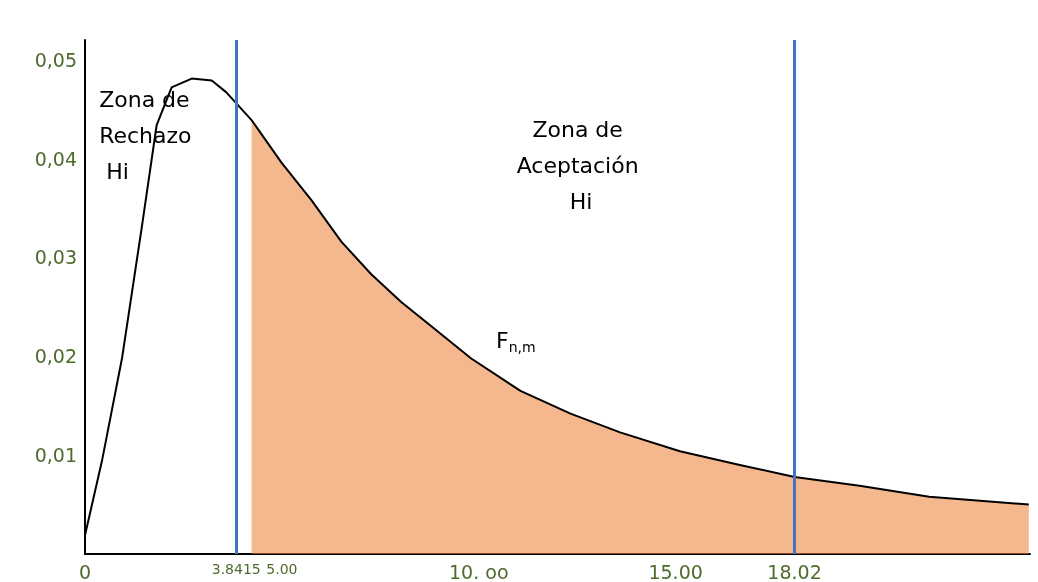  What do you see at coordinates (55, 455) in the screenshot?
I see `y-tick-label: 0,01` at bounding box center [55, 455].